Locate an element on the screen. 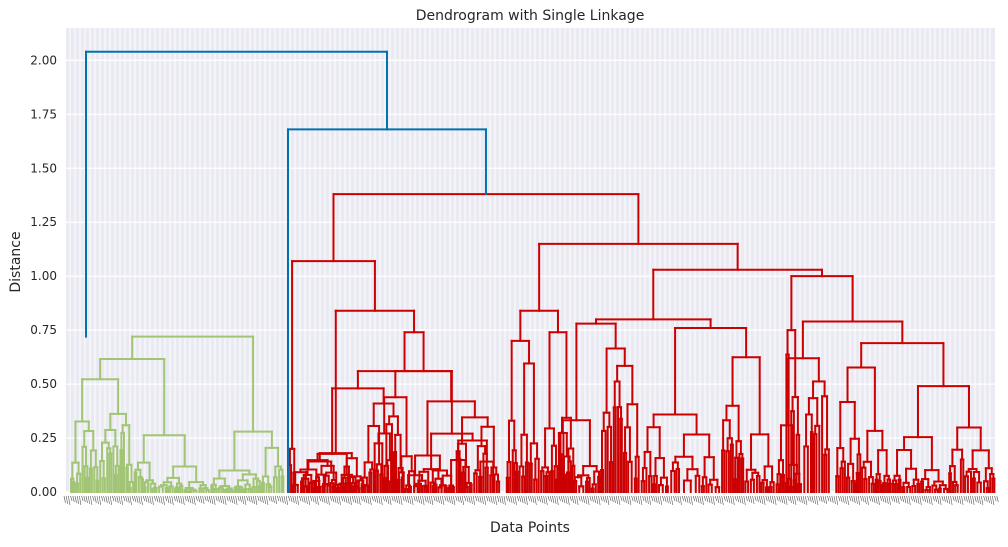  y-tick-label: 2.00 is located at coordinates (43, 60).